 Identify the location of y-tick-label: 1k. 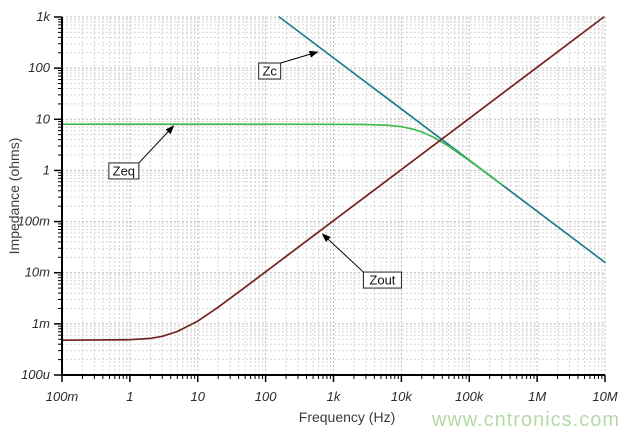
(43, 16).